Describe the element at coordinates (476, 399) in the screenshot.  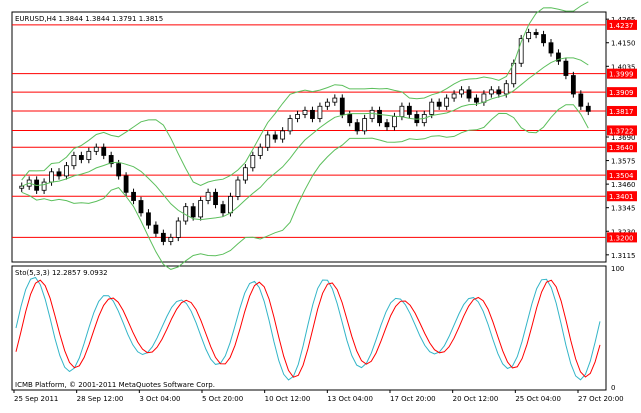
I see `time-tick-label: 20 Oct 12:00` at that location.